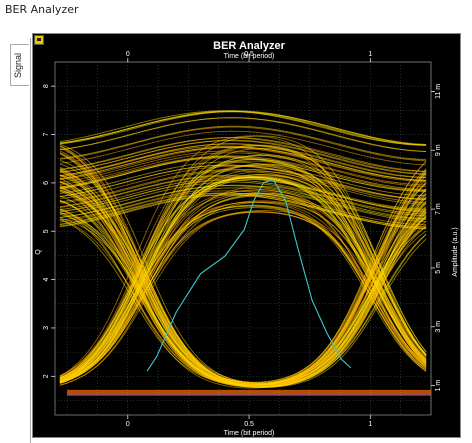  What do you see at coordinates (46, 183) in the screenshot?
I see `y-tick-label: 6` at bounding box center [46, 183].